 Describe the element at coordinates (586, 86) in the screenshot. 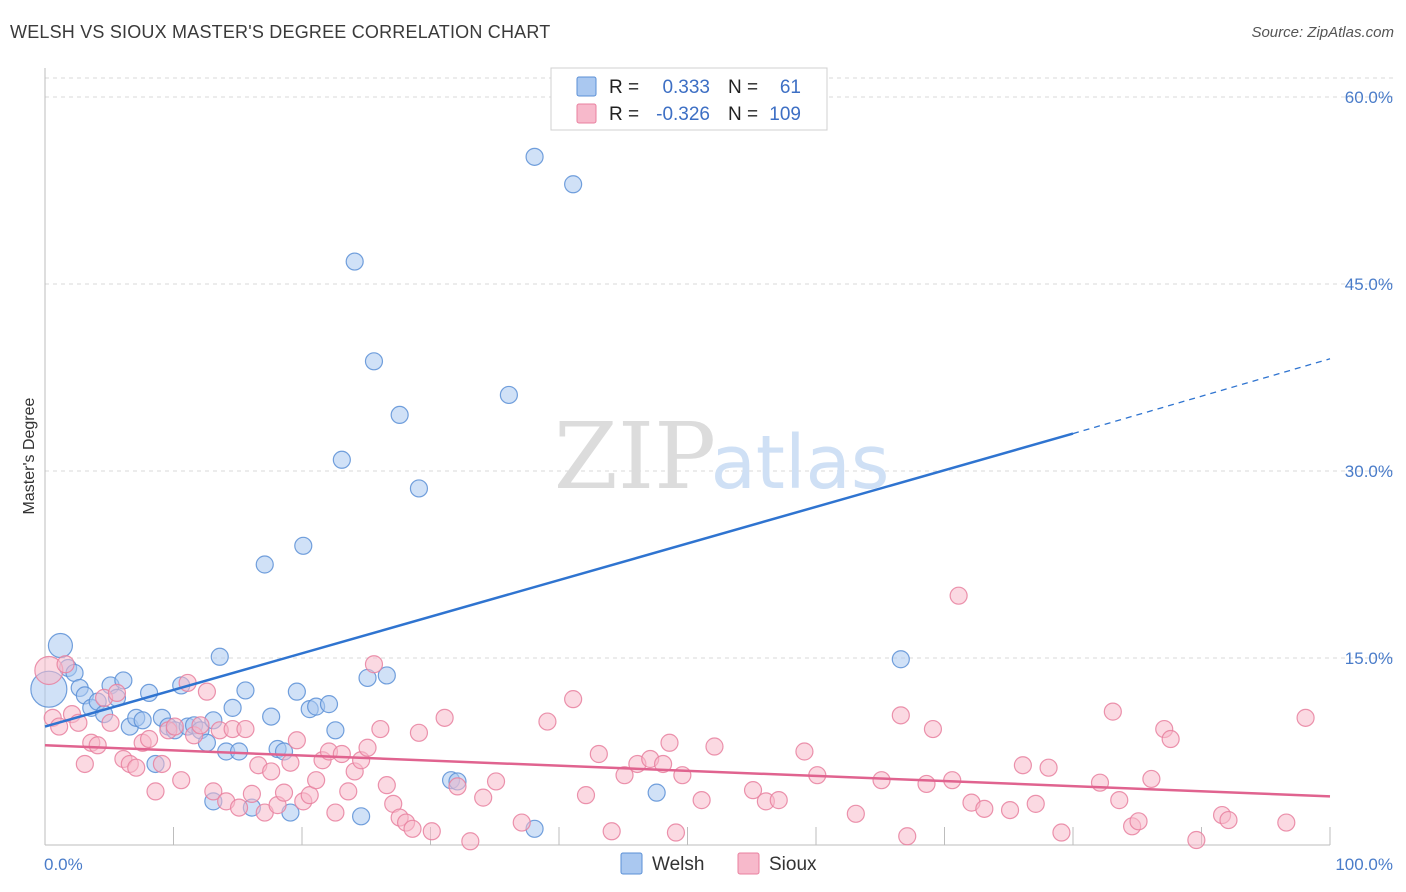

I see `legend-swatch-welsh` at that location.